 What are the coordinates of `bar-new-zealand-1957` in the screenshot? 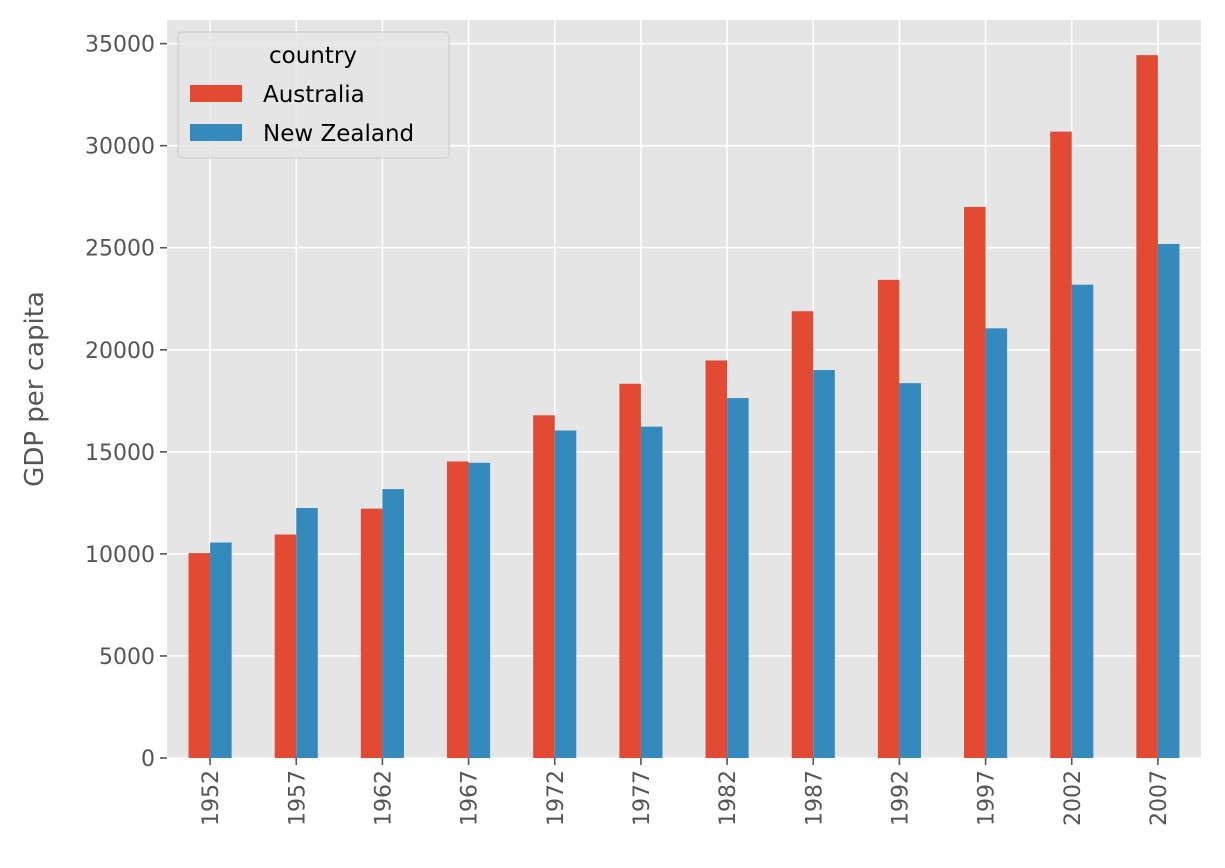 It's located at (307, 633).